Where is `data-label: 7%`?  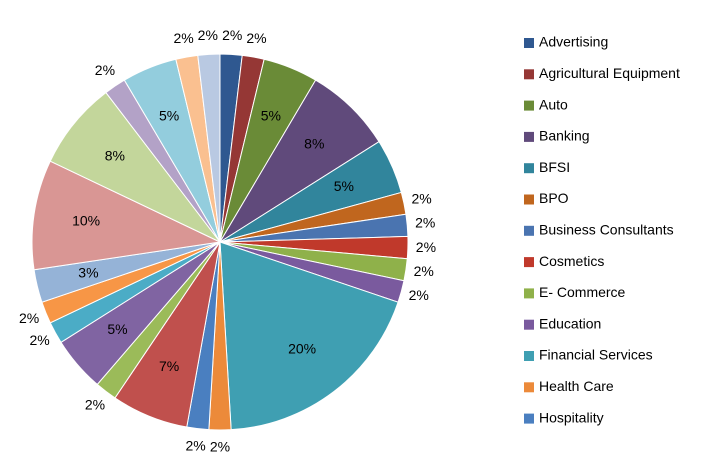
data-label: 7% is located at coordinates (169, 366).